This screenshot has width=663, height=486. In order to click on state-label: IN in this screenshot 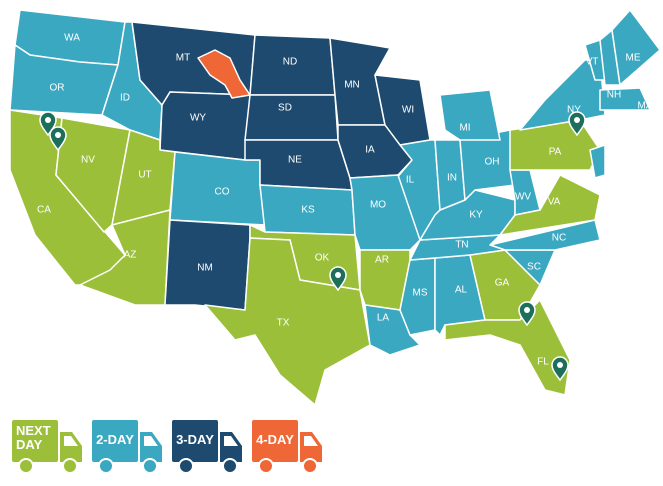, I will do `click(452, 178)`.